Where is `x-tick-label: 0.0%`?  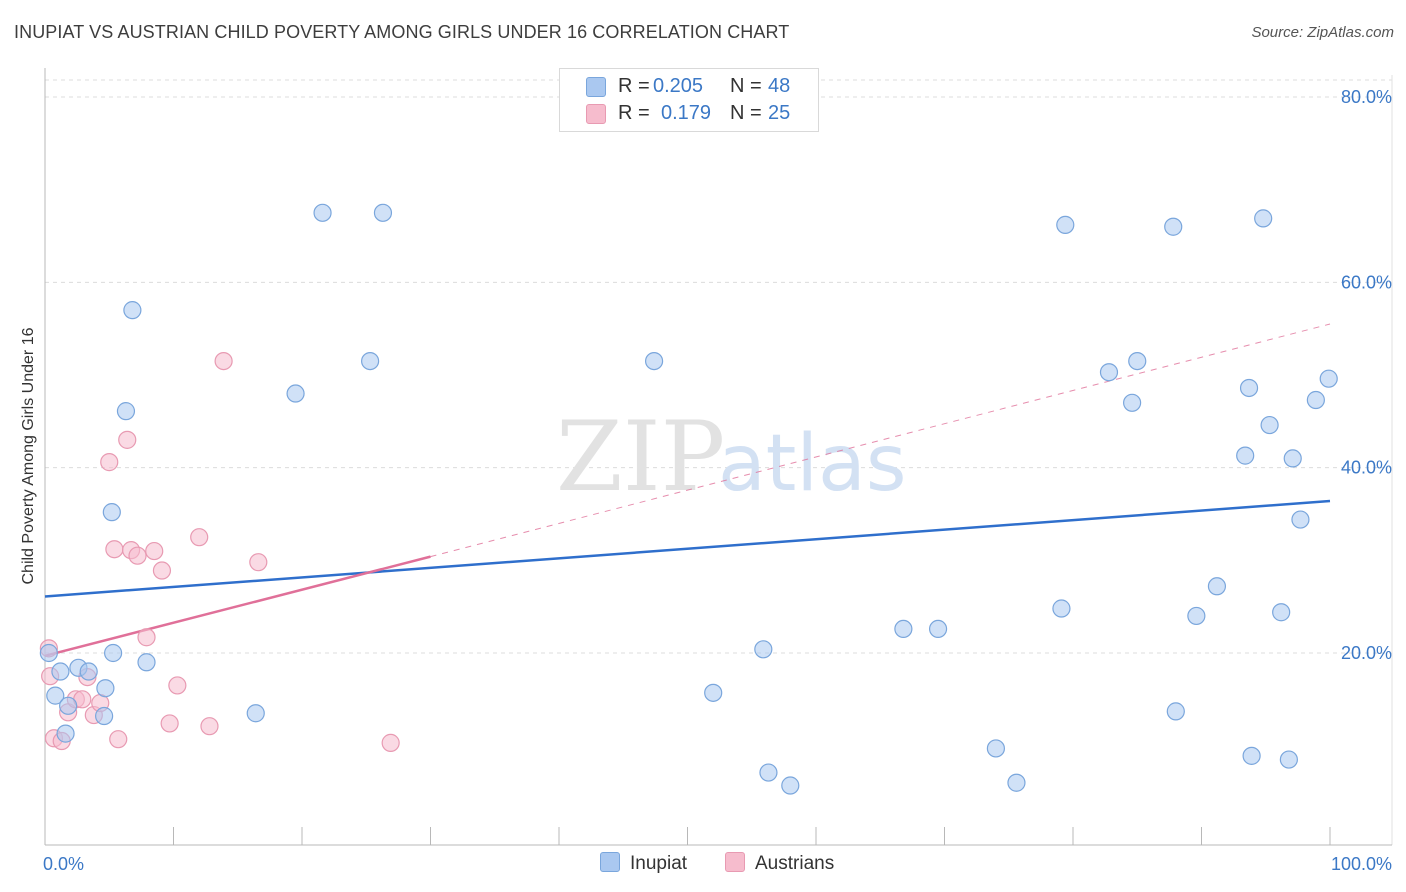 x-tick-label: 0.0% is located at coordinates (63, 864).